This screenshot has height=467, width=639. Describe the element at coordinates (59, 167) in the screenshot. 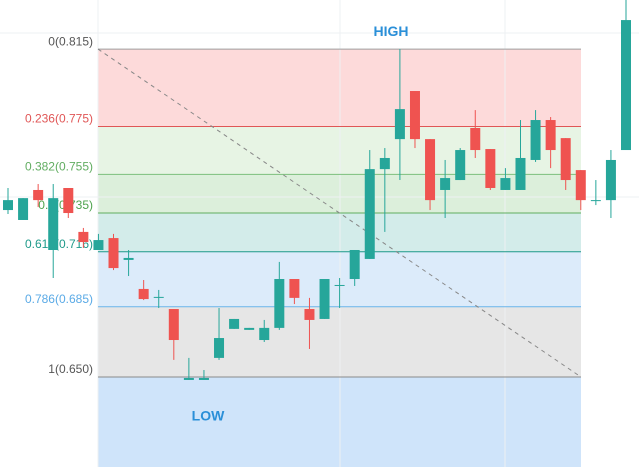

I see `fib-level-label: 0.382(0.755)` at that location.